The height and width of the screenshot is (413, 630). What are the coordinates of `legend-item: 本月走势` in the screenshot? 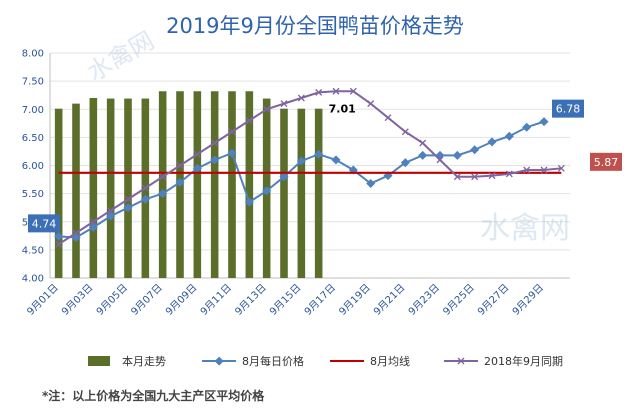 It's located at (127, 361).